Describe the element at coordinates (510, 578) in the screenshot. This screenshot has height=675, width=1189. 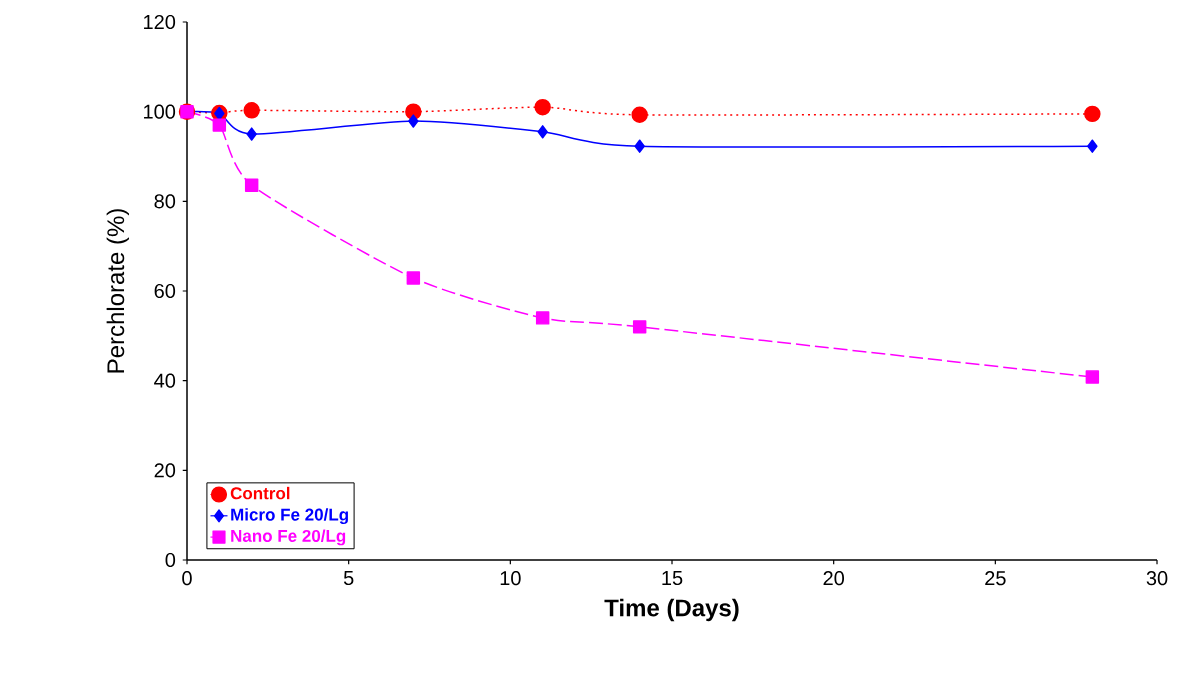
I see `x-tick-label: 10` at that location.